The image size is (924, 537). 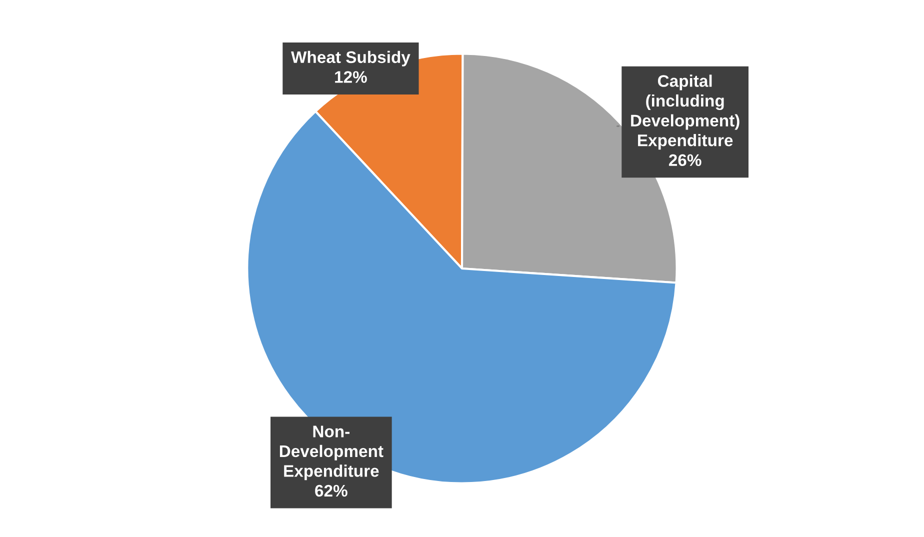 What do you see at coordinates (685, 112) in the screenshot?
I see `slice-label: Capital (including Development) Expenditure` at bounding box center [685, 112].